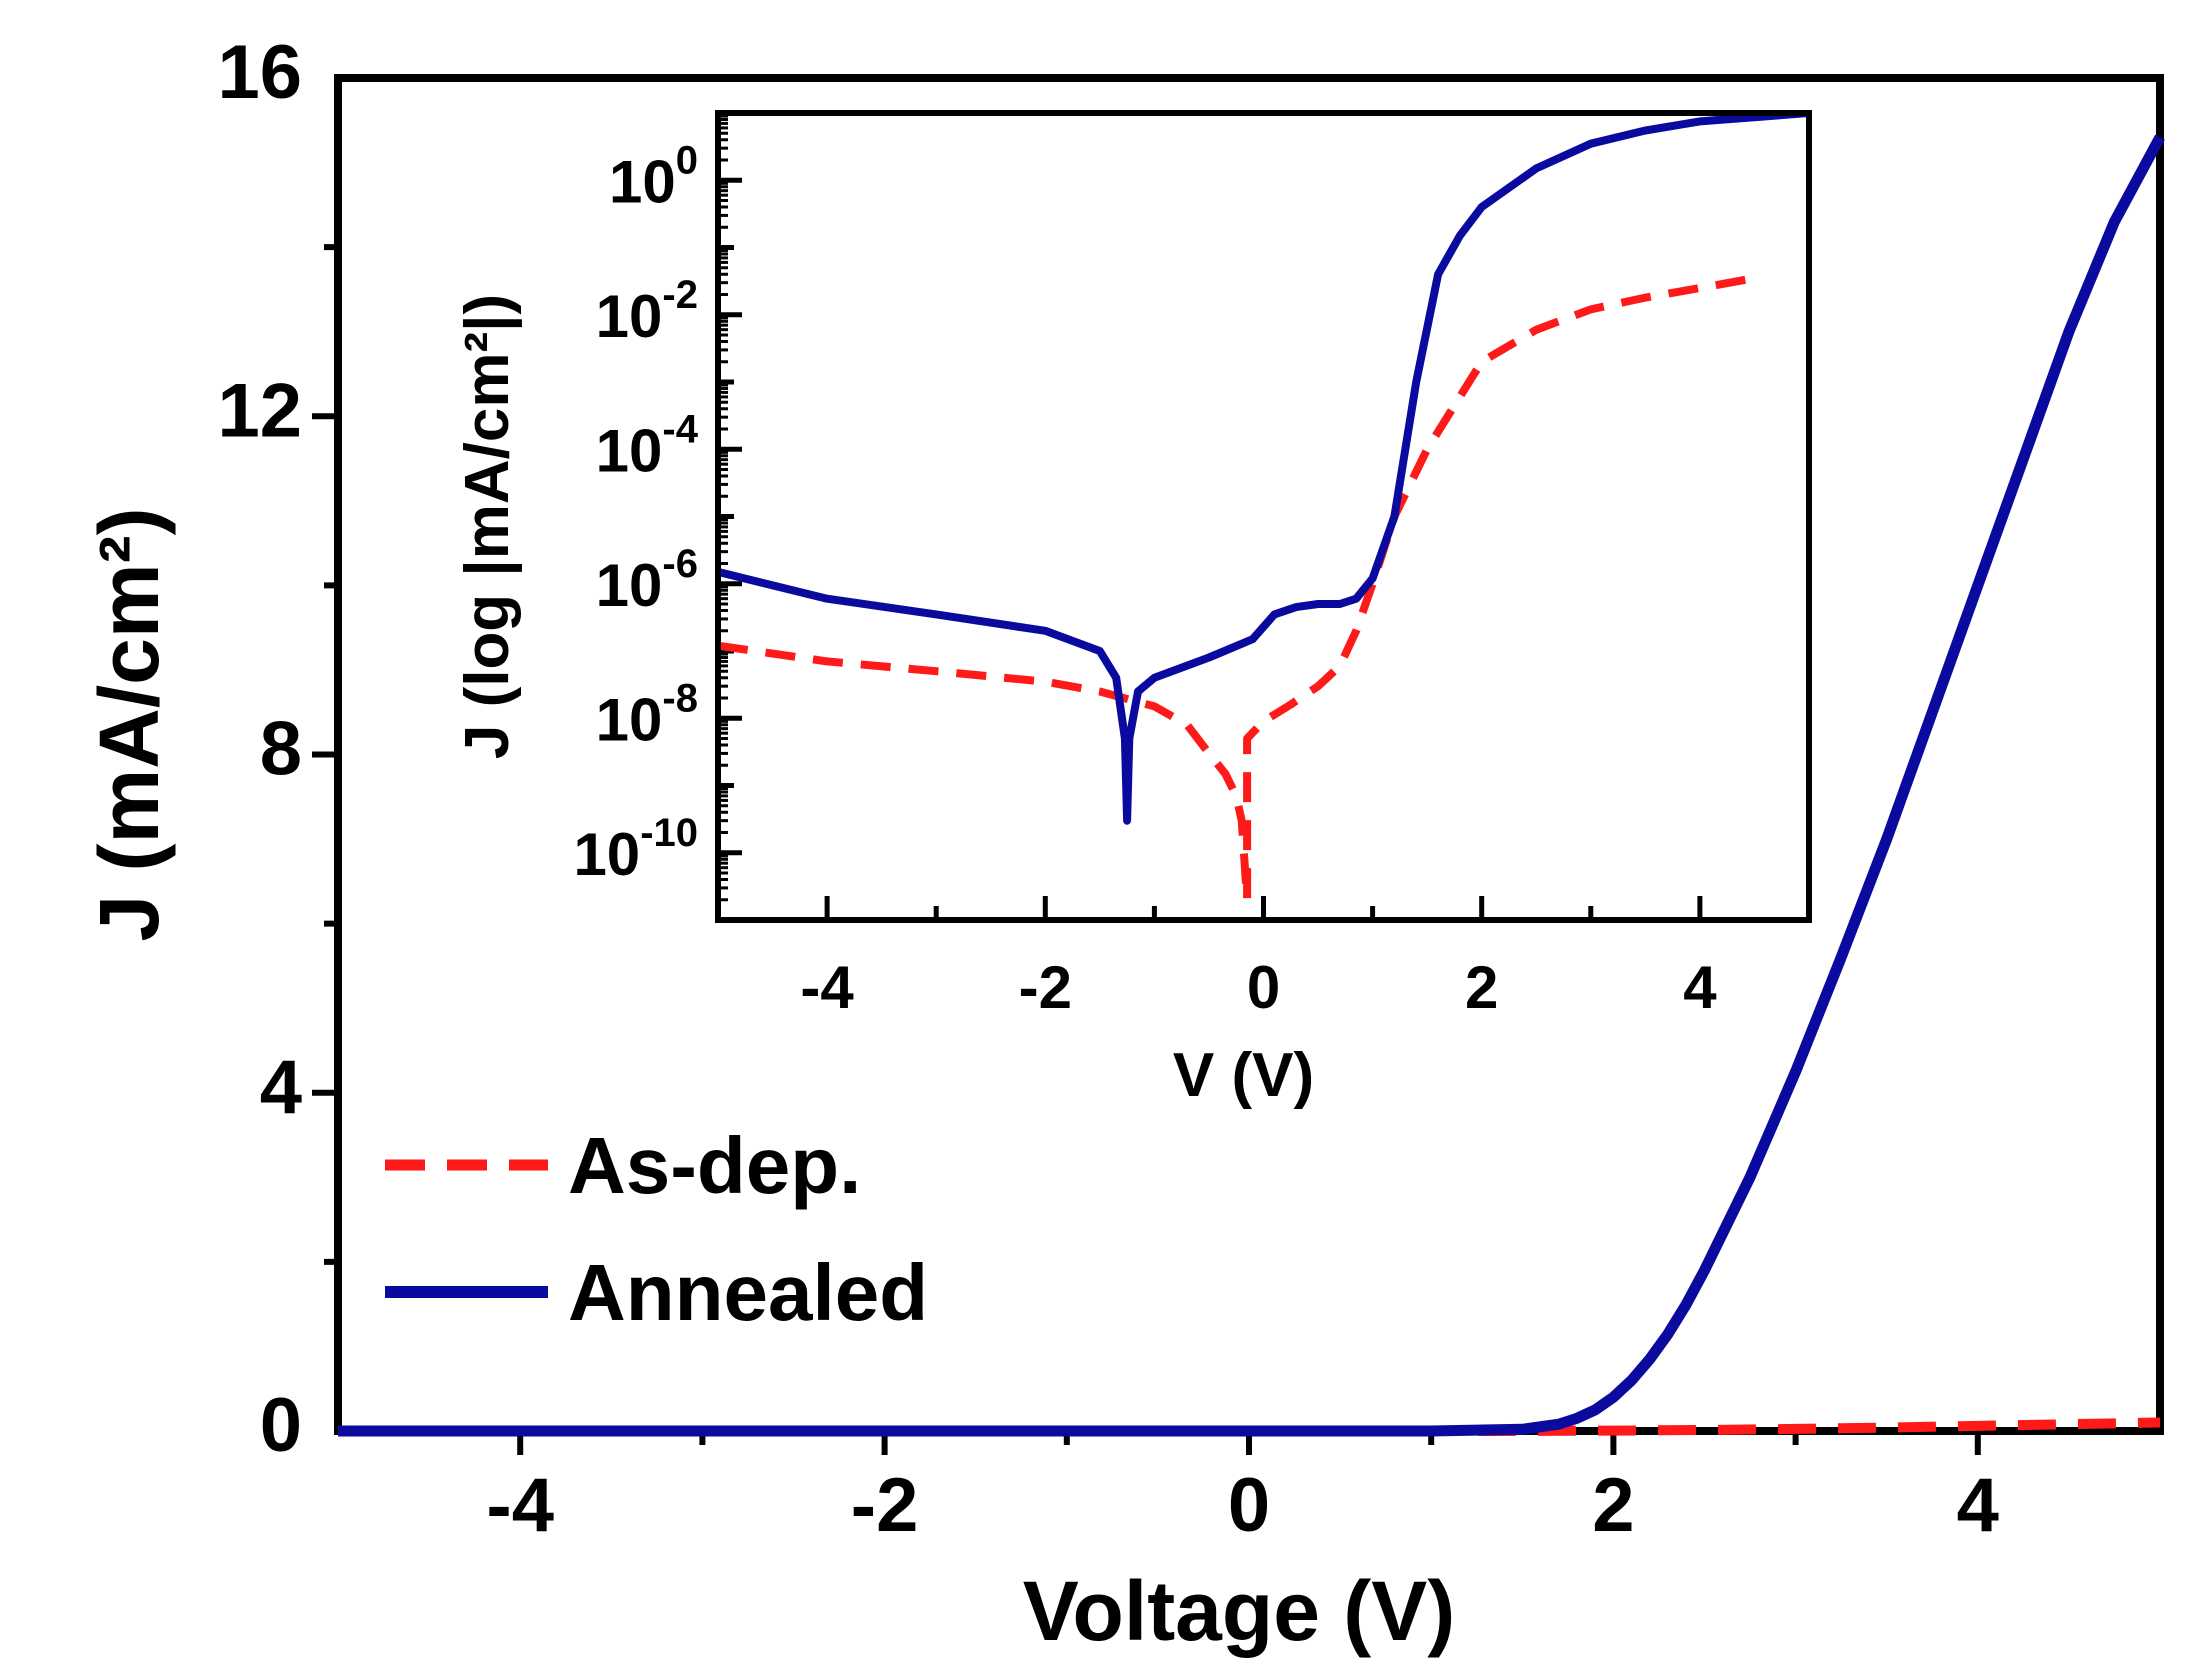  I want to click on inset-x-tick-label: -4, so click(827, 987).